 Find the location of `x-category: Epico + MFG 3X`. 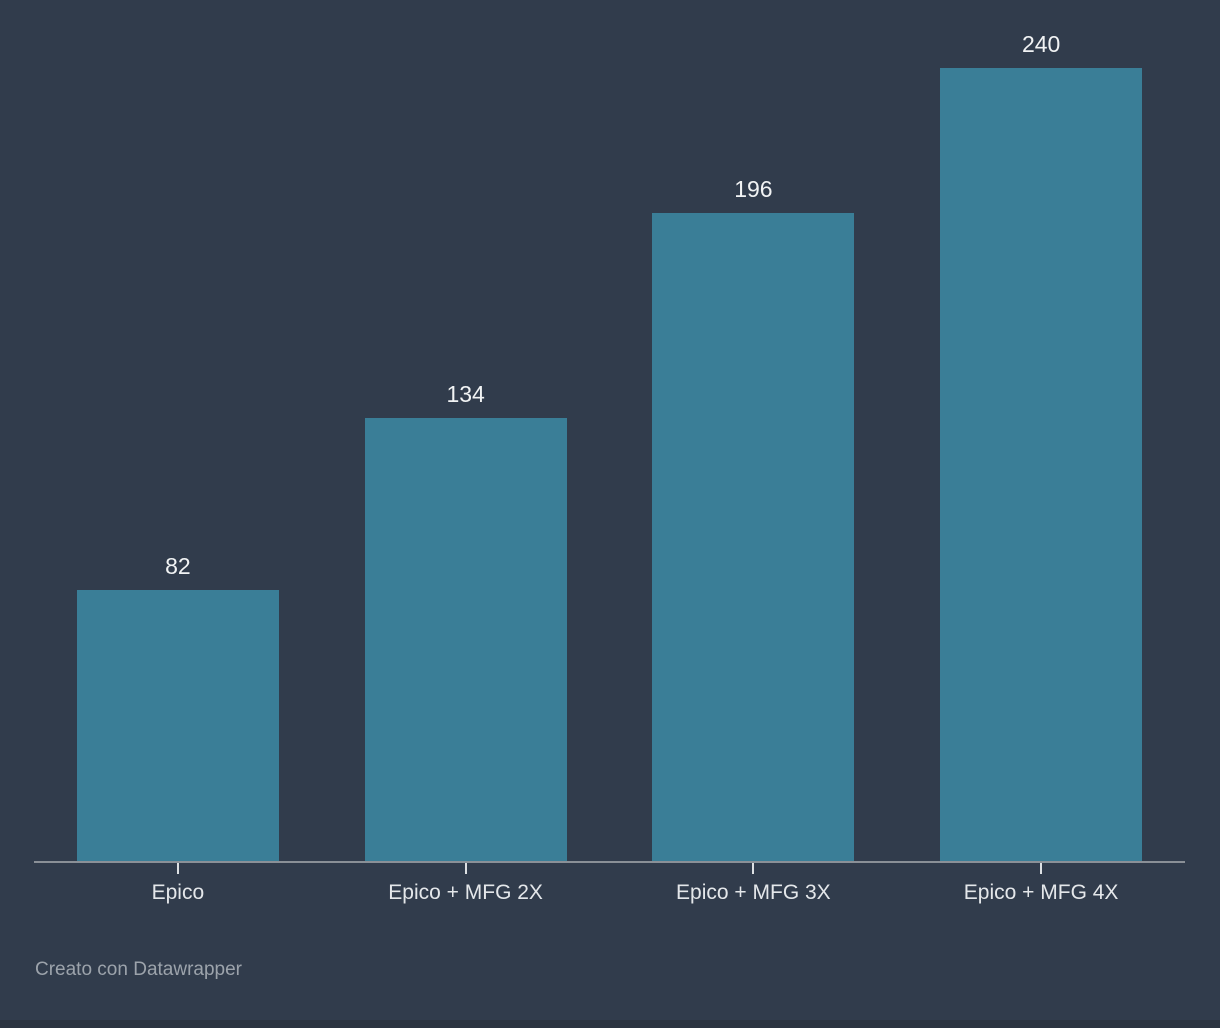

x-category: Epico + MFG 3X is located at coordinates (754, 883).